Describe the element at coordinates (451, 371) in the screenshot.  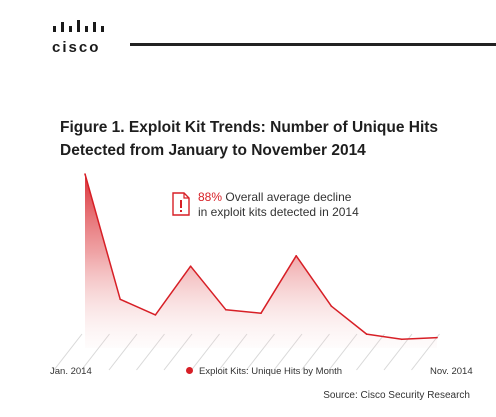
I see `x-tick-label-last: Nov. 2014` at that location.